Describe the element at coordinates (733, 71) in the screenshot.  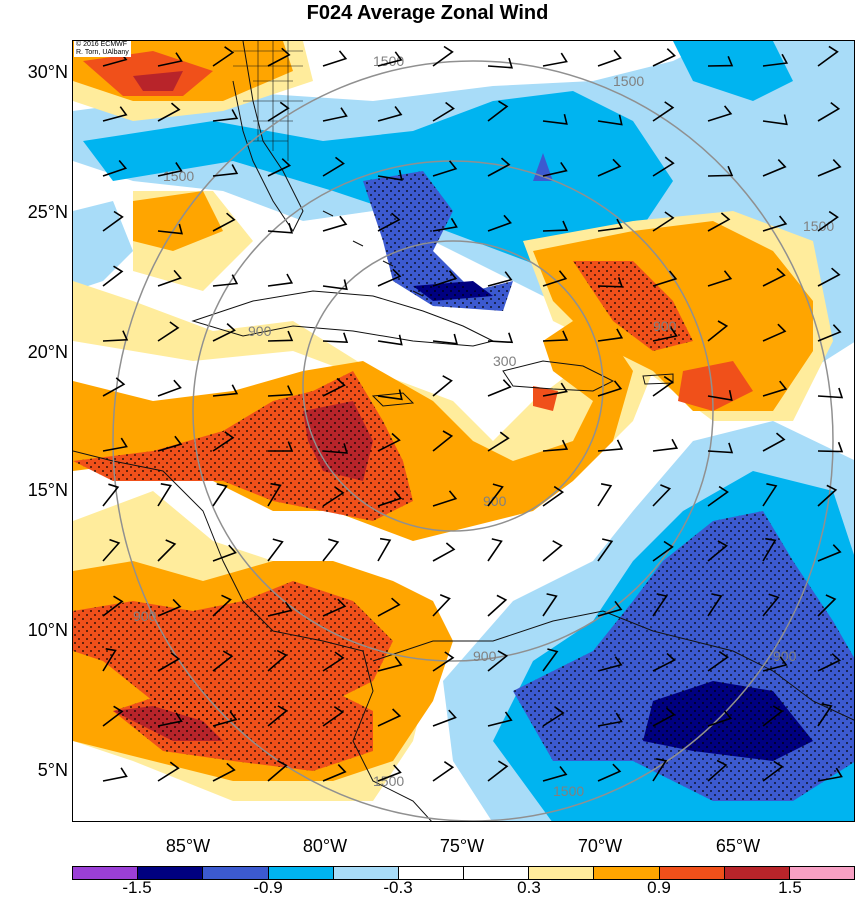
I see `negative-wind-area` at that location.